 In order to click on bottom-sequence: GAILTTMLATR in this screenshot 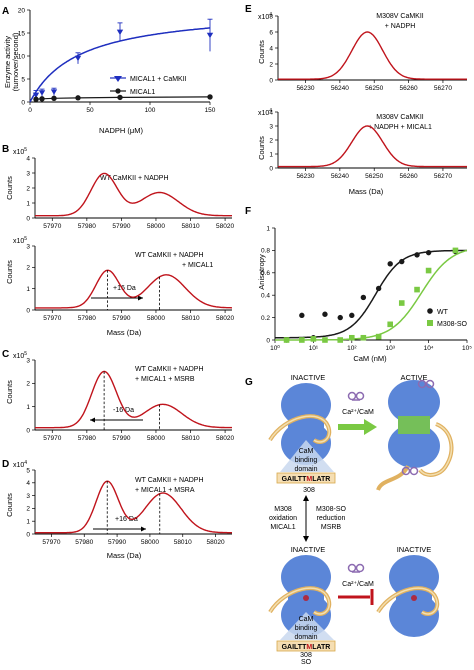, I will do `click(306, 647)`.